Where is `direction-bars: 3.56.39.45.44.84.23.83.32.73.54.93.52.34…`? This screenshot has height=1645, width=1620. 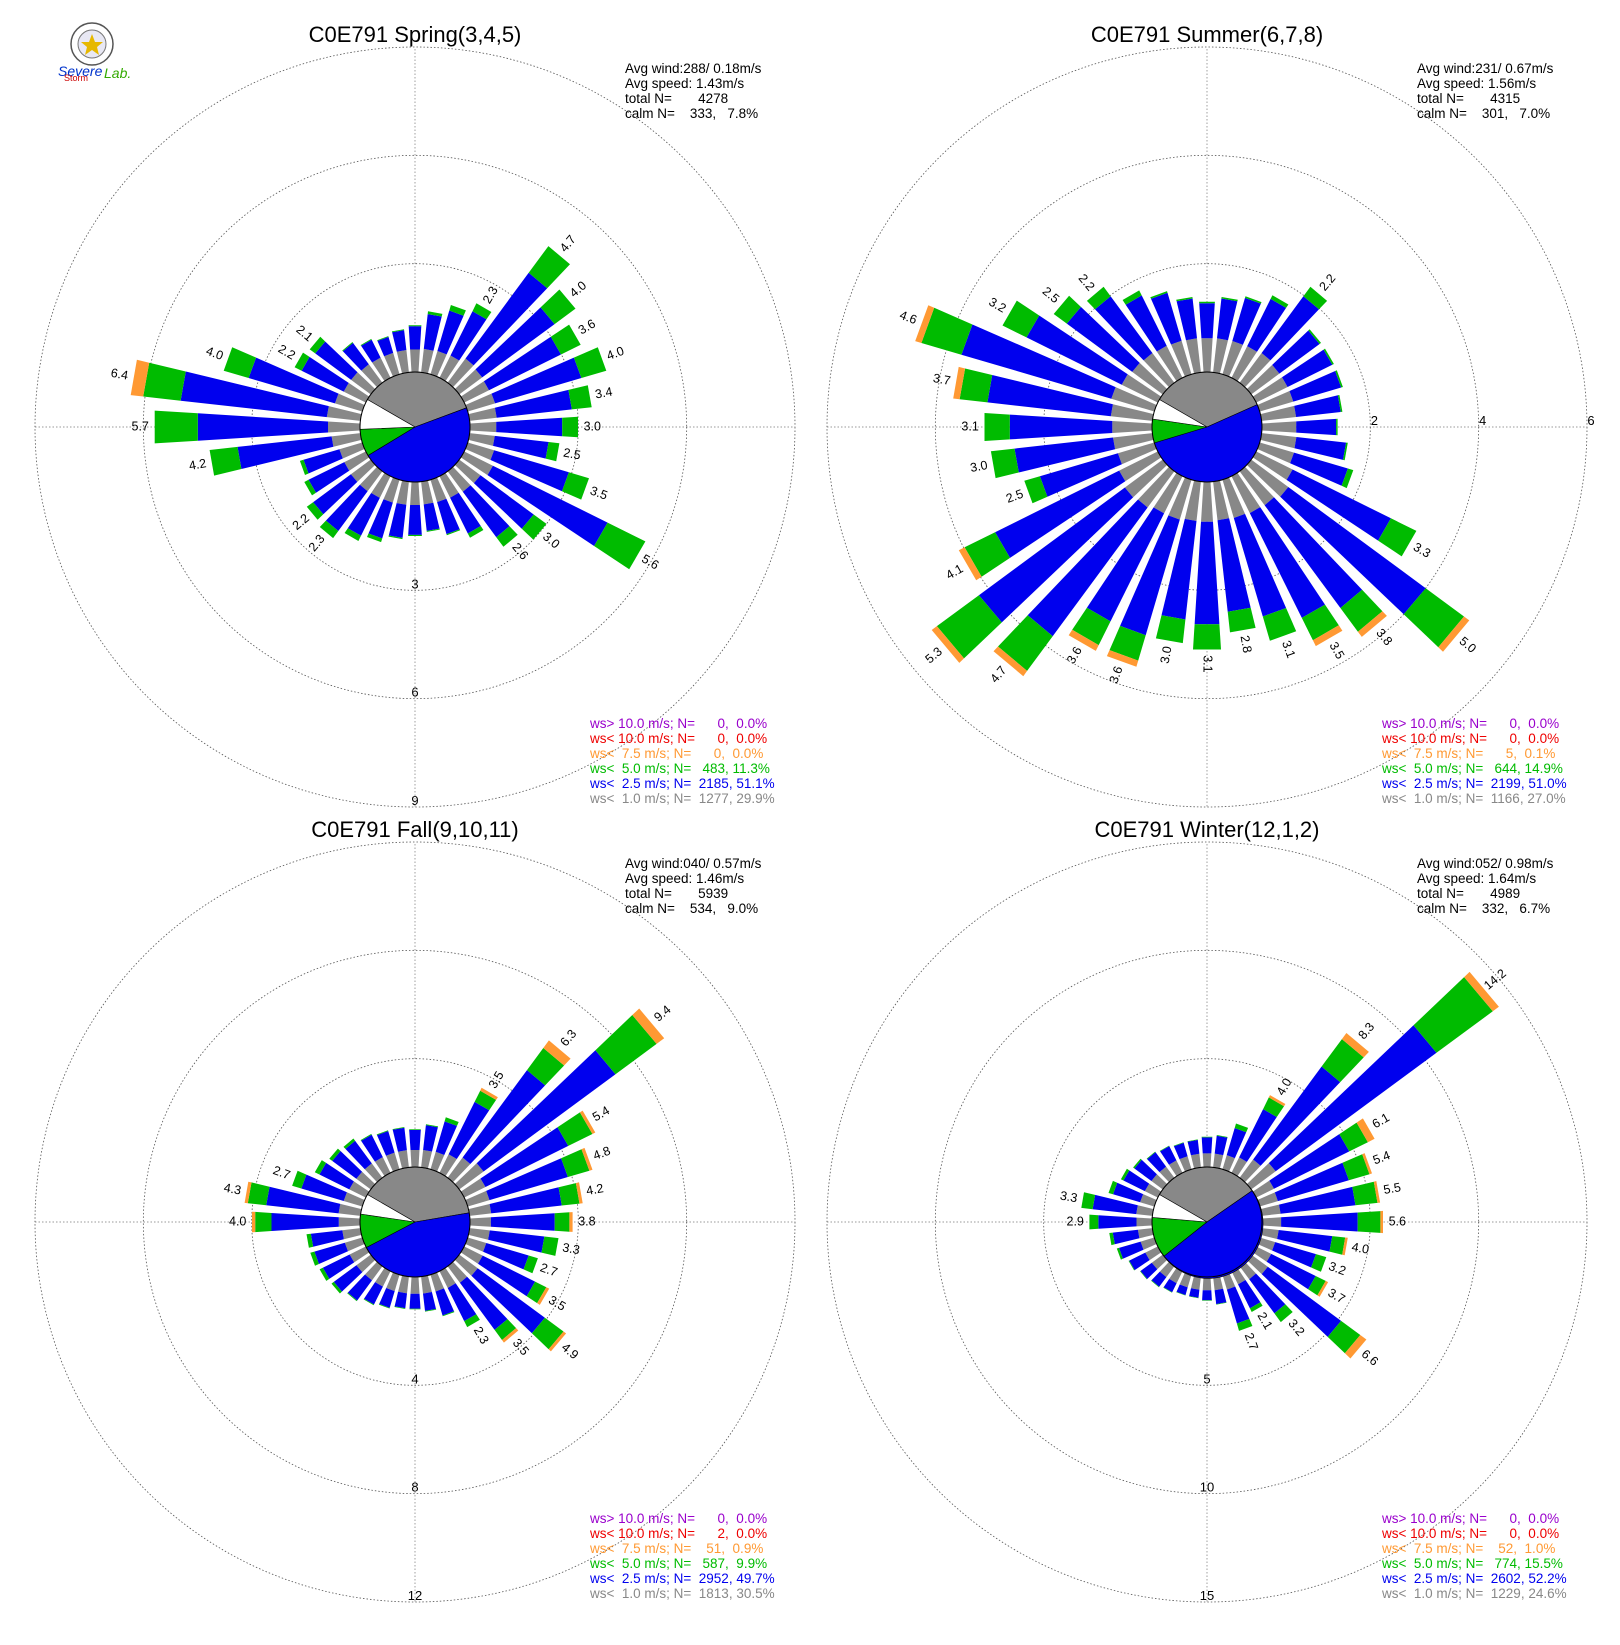
direction-bars: 3.56.39.45.44.84.23.83.32.73.54.93.52.34… is located at coordinates (448, 1182).